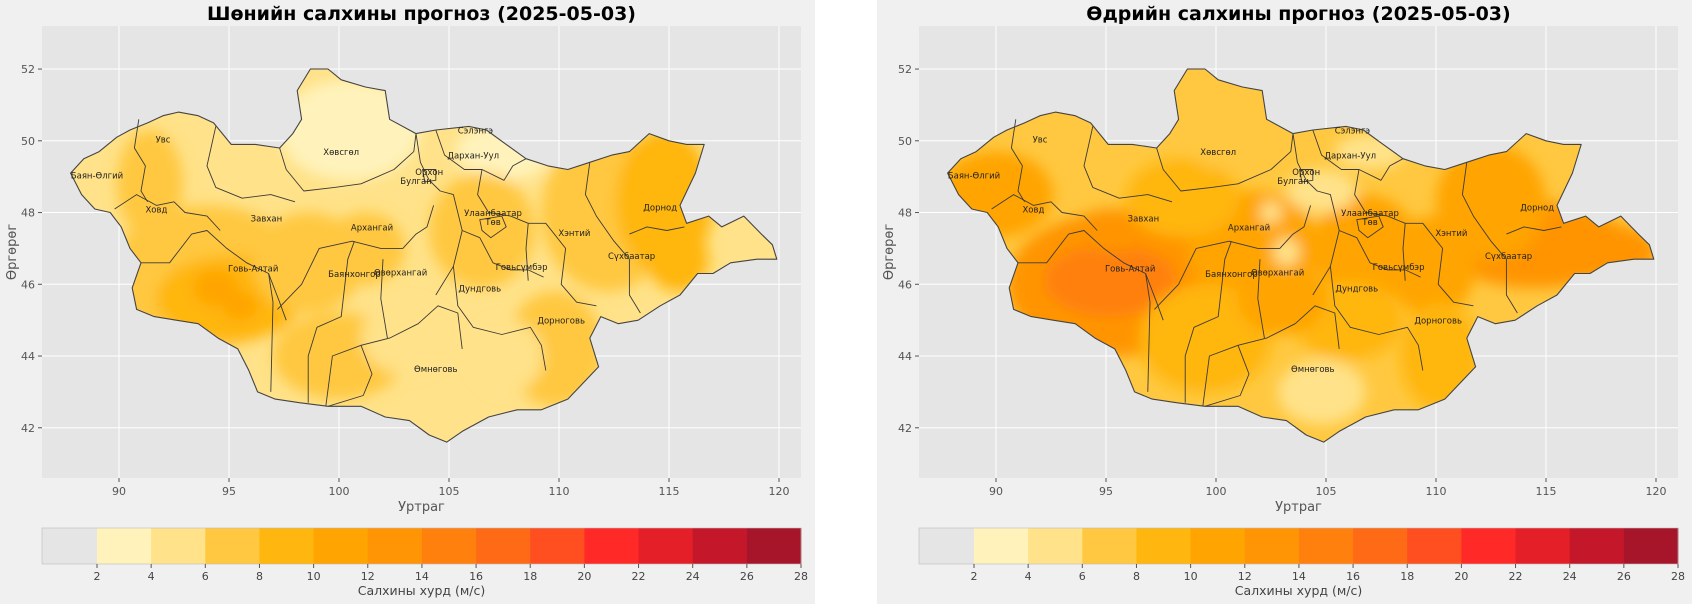 This screenshot has width=1692, height=604. What do you see at coordinates (1040, 141) in the screenshot?
I see `province-label: Увс` at bounding box center [1040, 141].